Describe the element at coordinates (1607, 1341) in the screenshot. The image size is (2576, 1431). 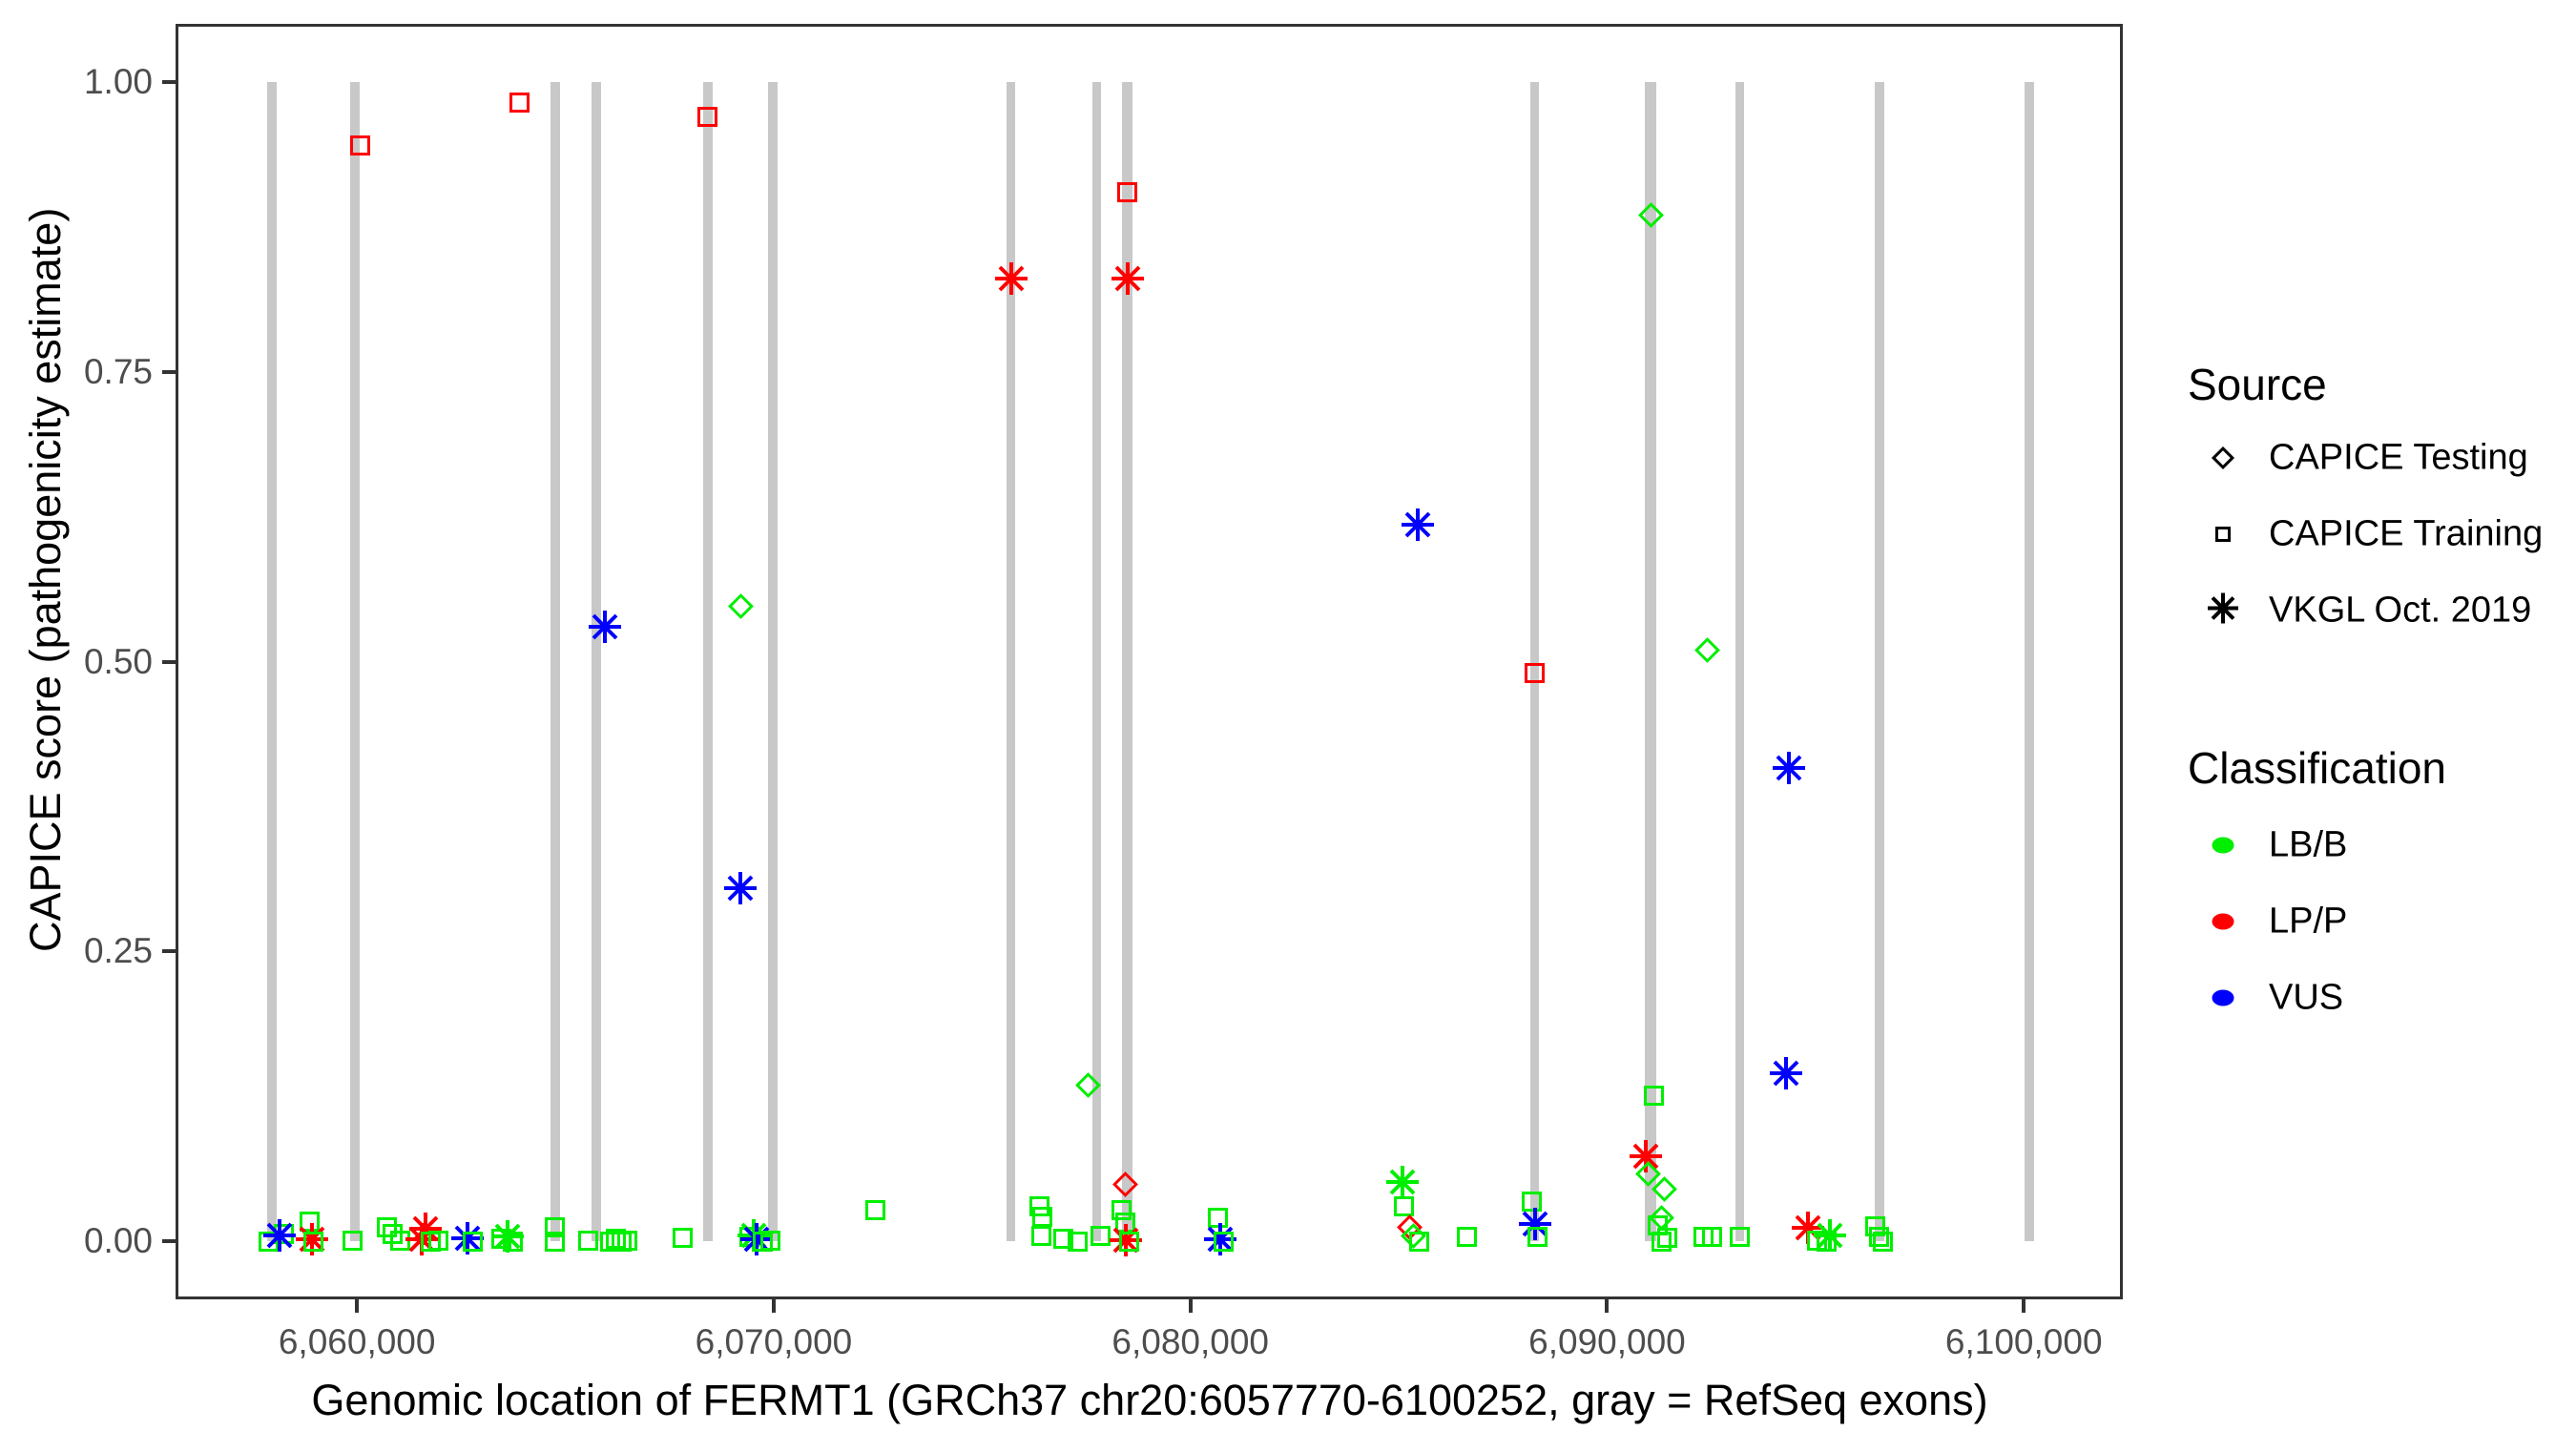
I see `x-axis-tick-label: 6,090,000` at that location.